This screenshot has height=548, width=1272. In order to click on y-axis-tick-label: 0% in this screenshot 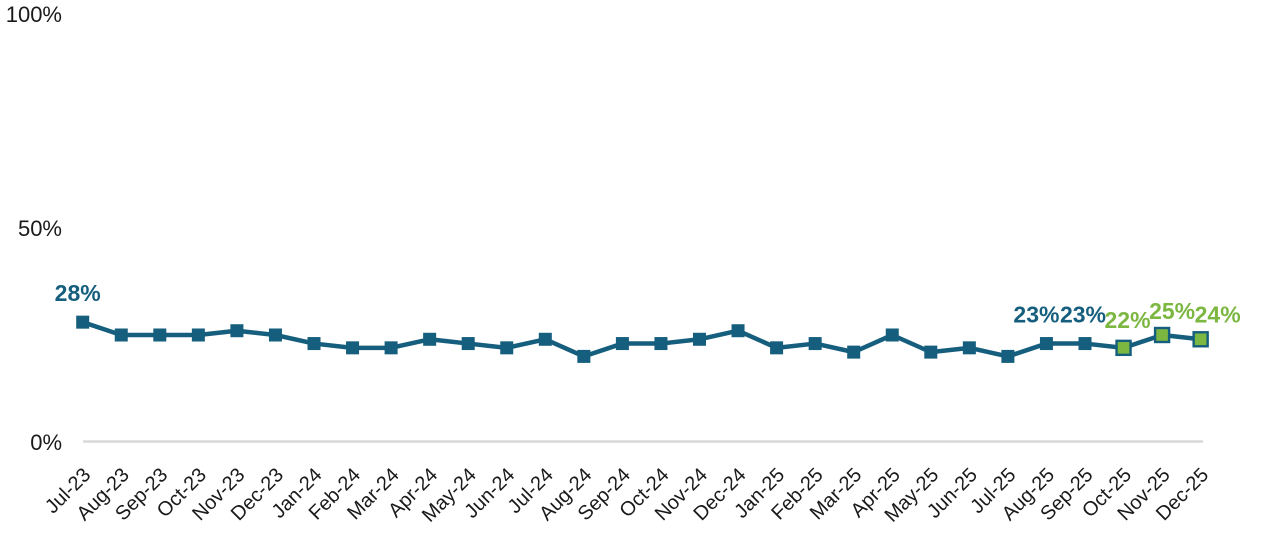, I will do `click(46, 442)`.